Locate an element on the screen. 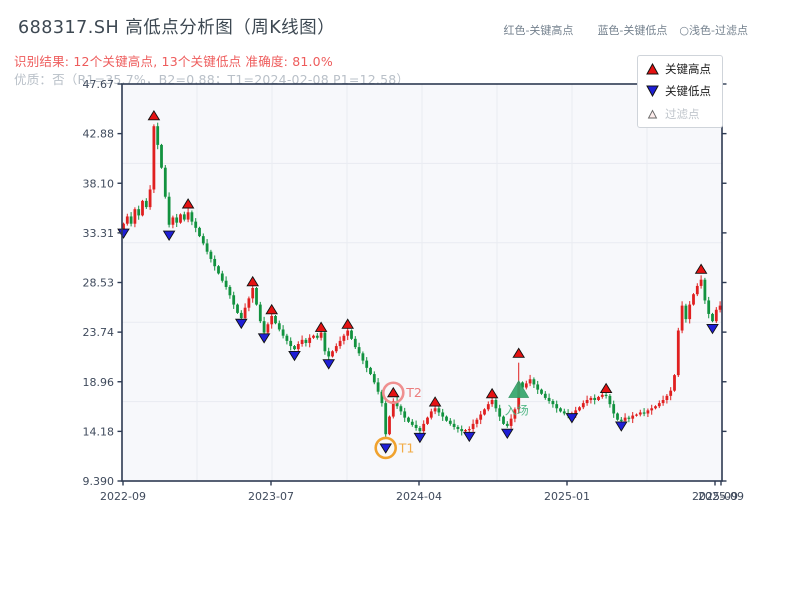 The image size is (800, 600). y-tick-label: 18.96 is located at coordinates (99, 382).